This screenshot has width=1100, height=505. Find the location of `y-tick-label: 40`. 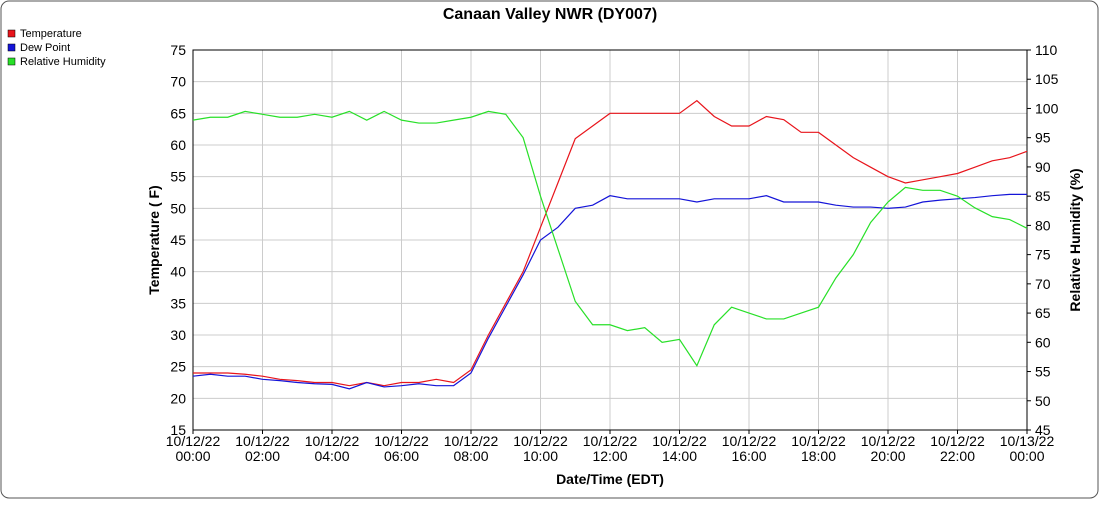

y-tick-label: 40 is located at coordinates (178, 272).